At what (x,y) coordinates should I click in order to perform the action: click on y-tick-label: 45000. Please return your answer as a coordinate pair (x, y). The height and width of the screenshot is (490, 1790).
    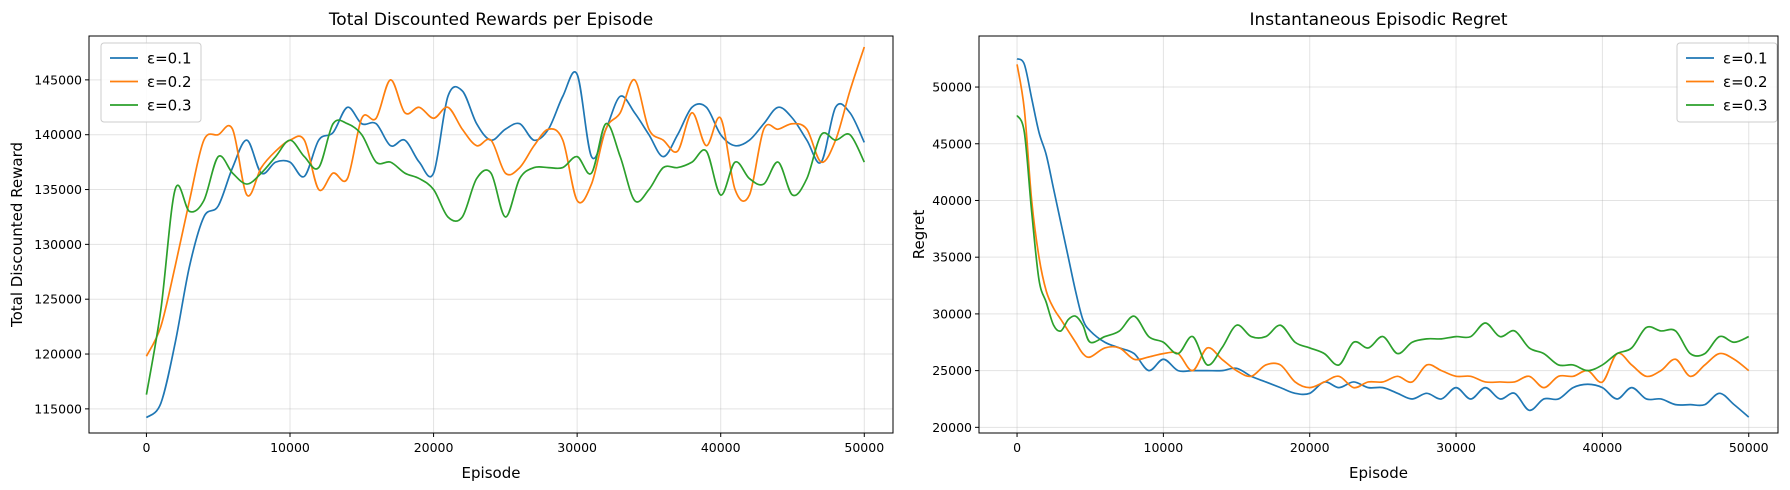
    Looking at the image, I should click on (952, 143).